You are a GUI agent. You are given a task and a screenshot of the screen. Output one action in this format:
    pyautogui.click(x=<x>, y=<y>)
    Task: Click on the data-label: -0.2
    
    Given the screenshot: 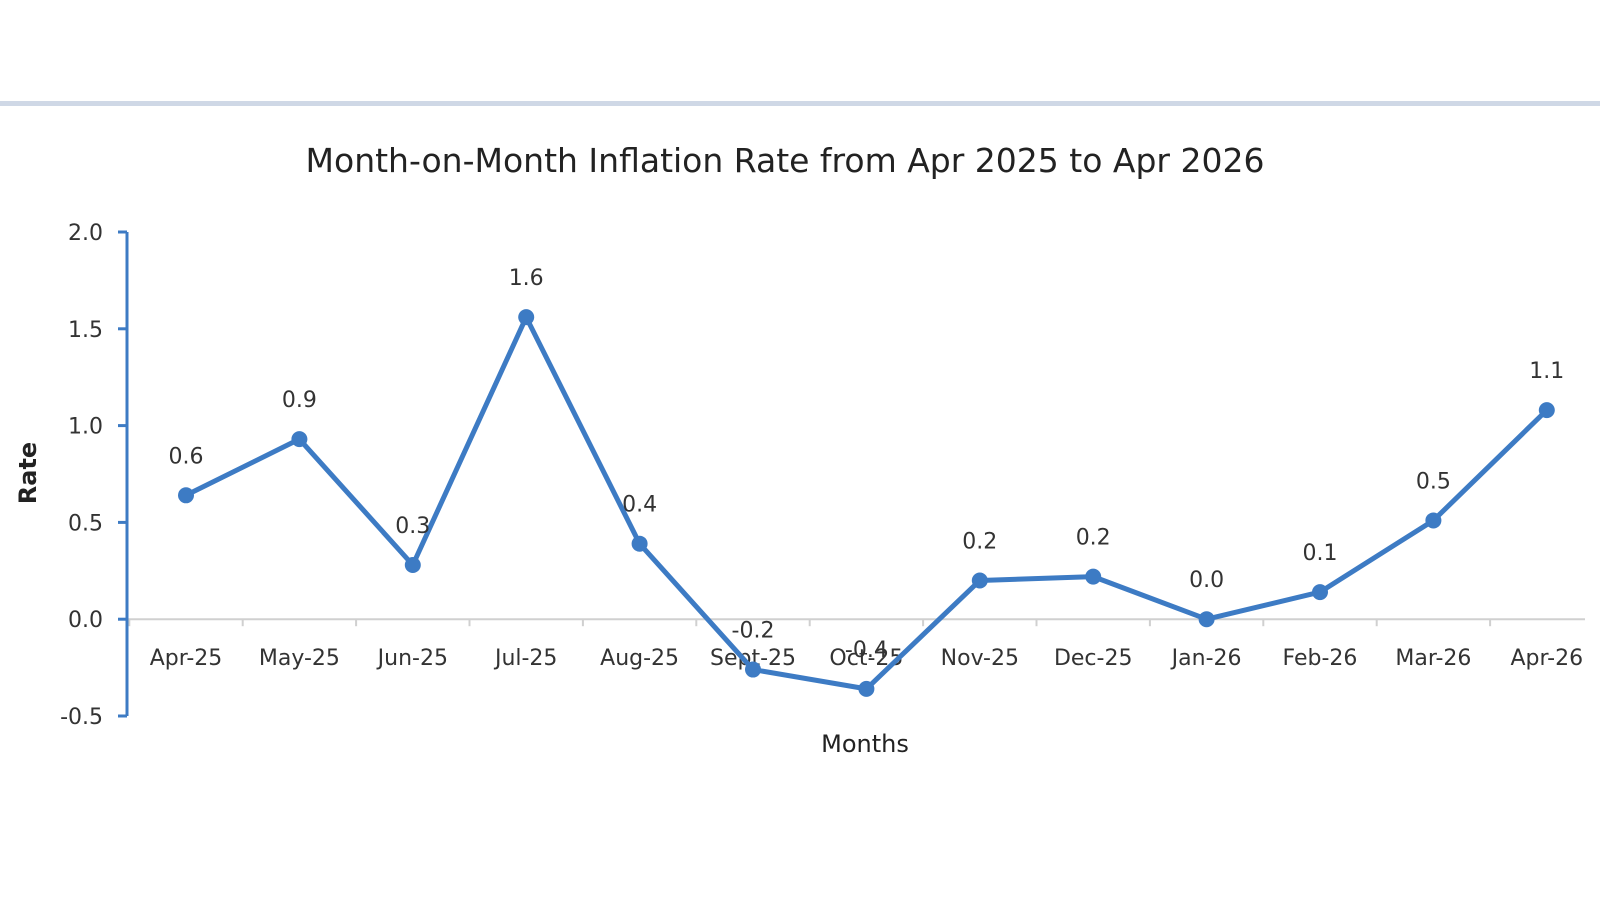 What is the action you would take?
    pyautogui.click(x=753, y=631)
    